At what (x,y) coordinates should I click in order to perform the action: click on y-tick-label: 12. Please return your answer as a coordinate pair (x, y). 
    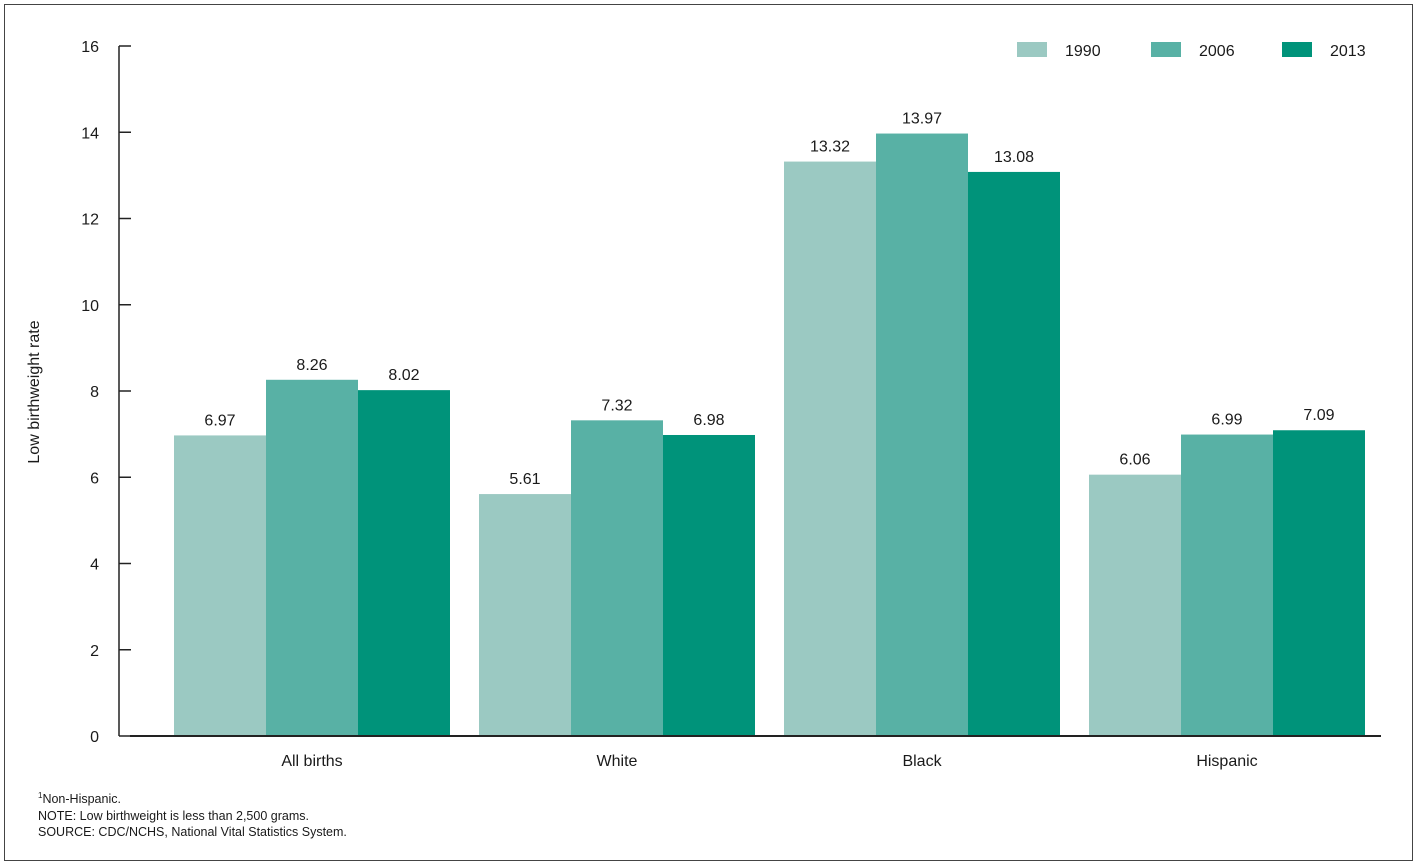
    Looking at the image, I should click on (90, 220).